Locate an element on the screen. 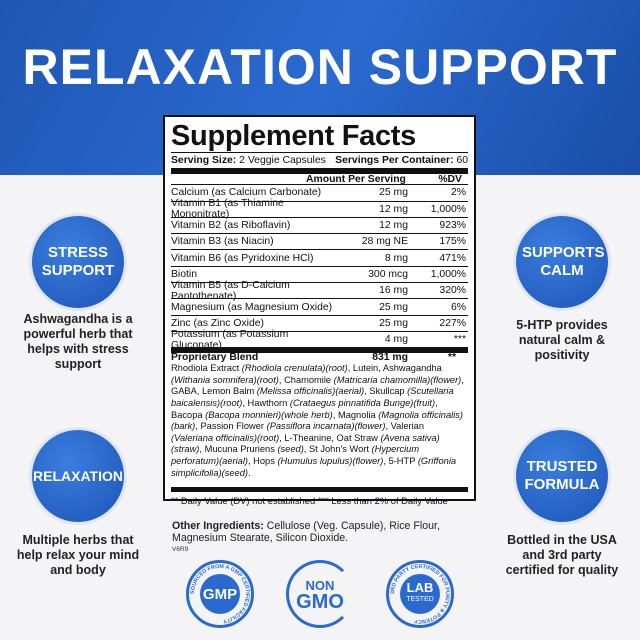  nutrient-amount: 16 mg is located at coordinates (393, 291).